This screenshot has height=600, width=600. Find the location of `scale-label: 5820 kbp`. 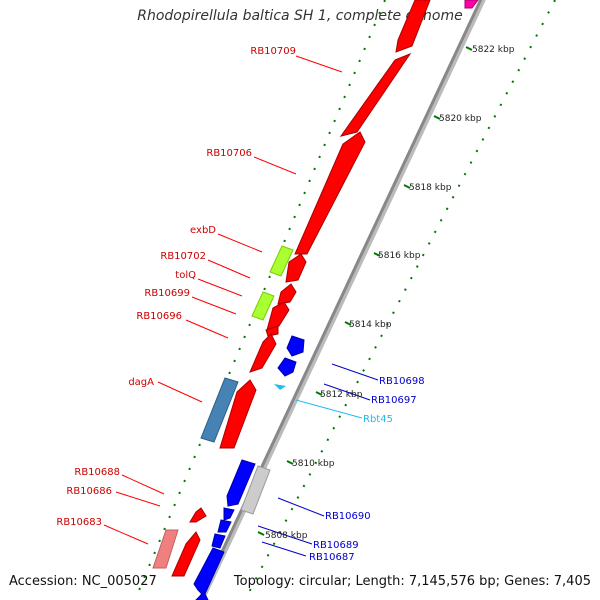

scale-label: 5820 kbp is located at coordinates (460, 119).